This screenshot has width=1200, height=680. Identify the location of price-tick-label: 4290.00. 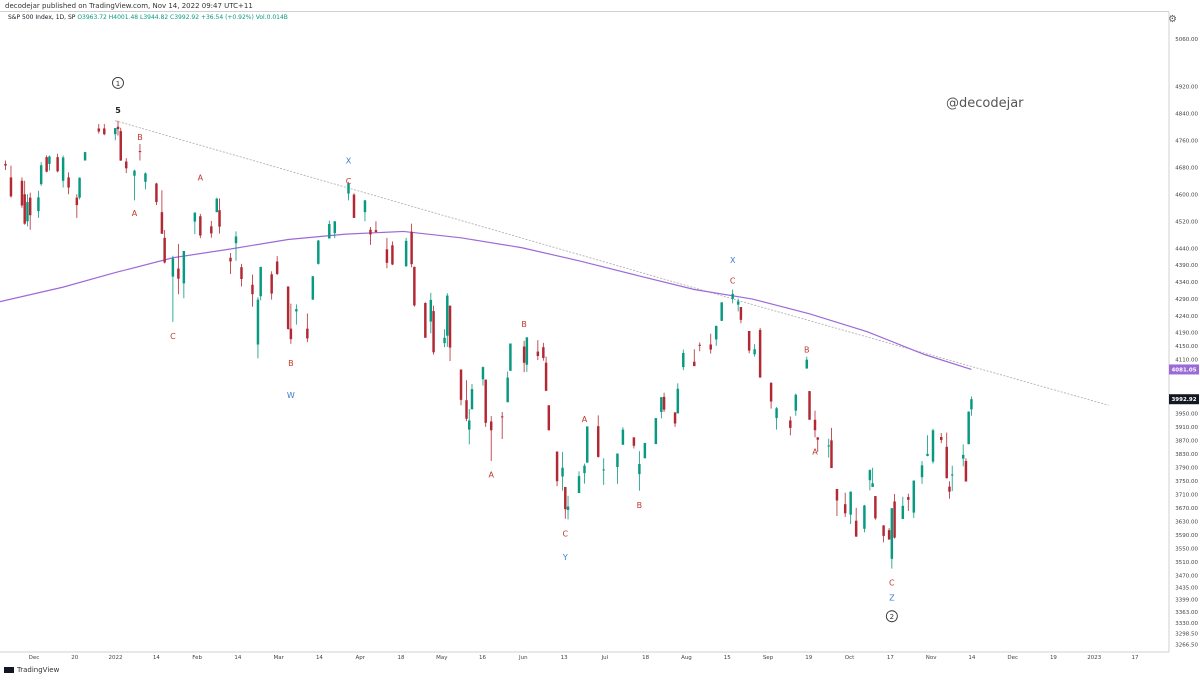
(1186, 300).